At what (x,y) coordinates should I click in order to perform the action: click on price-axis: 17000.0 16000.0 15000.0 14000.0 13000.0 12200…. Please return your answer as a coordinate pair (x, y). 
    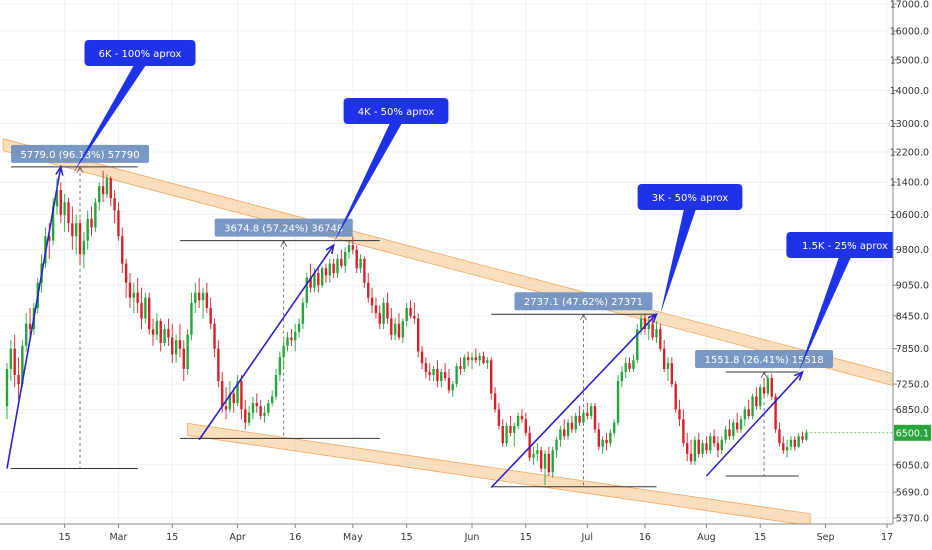
    Looking at the image, I should click on (911, 275).